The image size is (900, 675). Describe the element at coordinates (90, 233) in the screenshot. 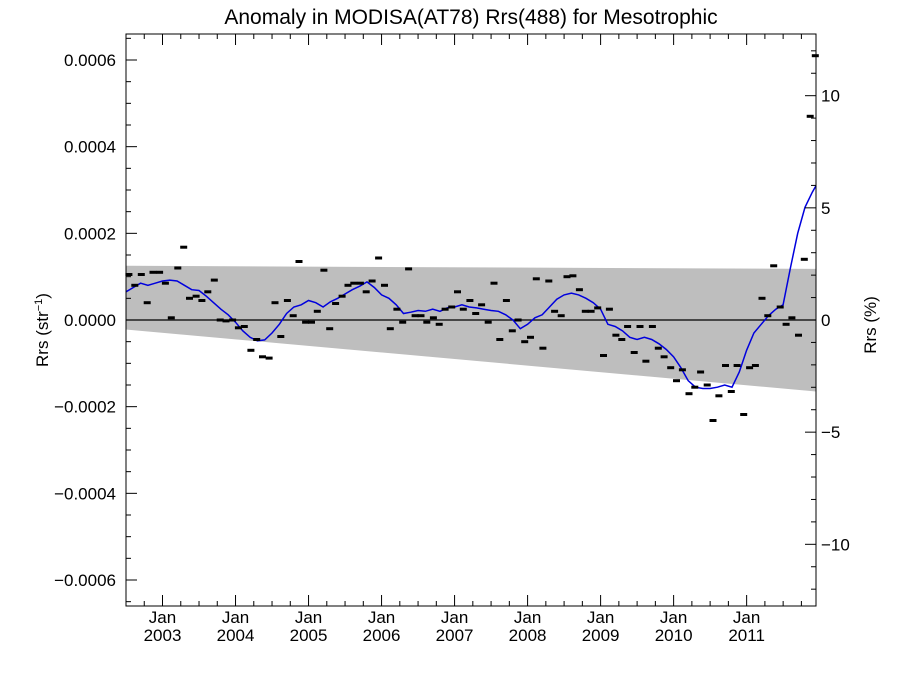

I see `y-left-tick-label: 0.0002` at that location.